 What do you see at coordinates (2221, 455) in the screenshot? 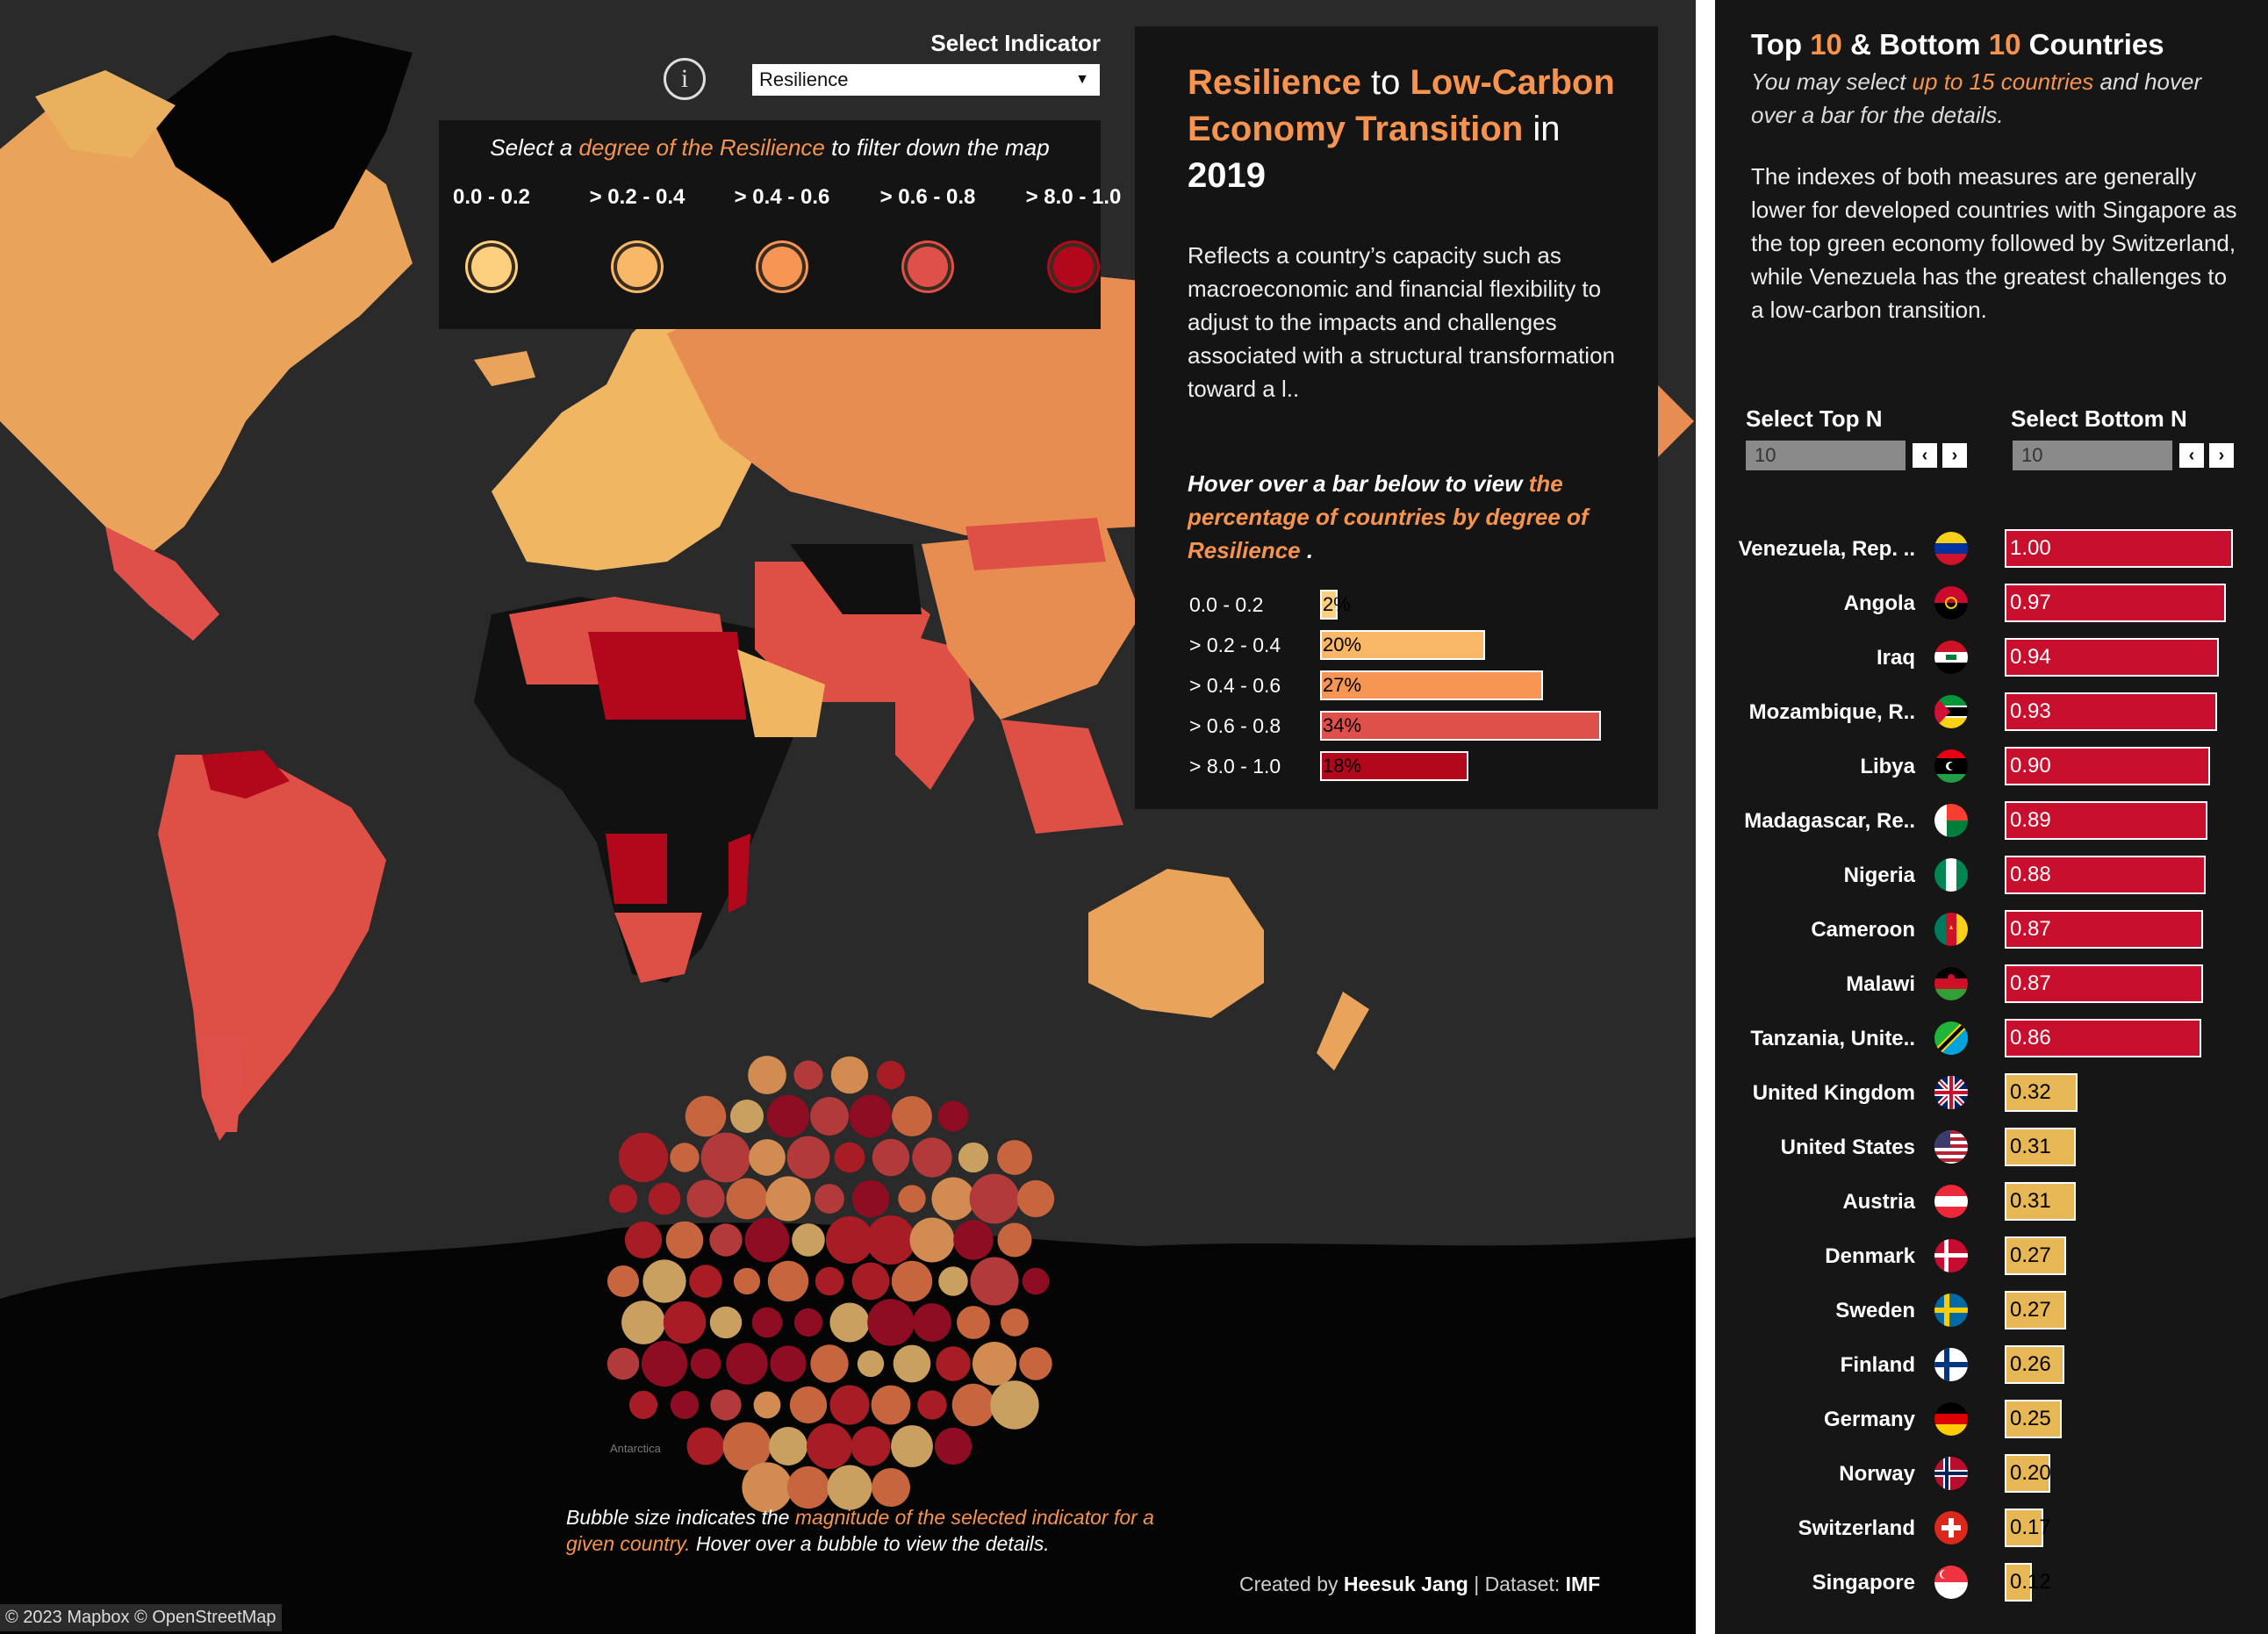
I see `bottom-n-next-button: ›` at bounding box center [2221, 455].